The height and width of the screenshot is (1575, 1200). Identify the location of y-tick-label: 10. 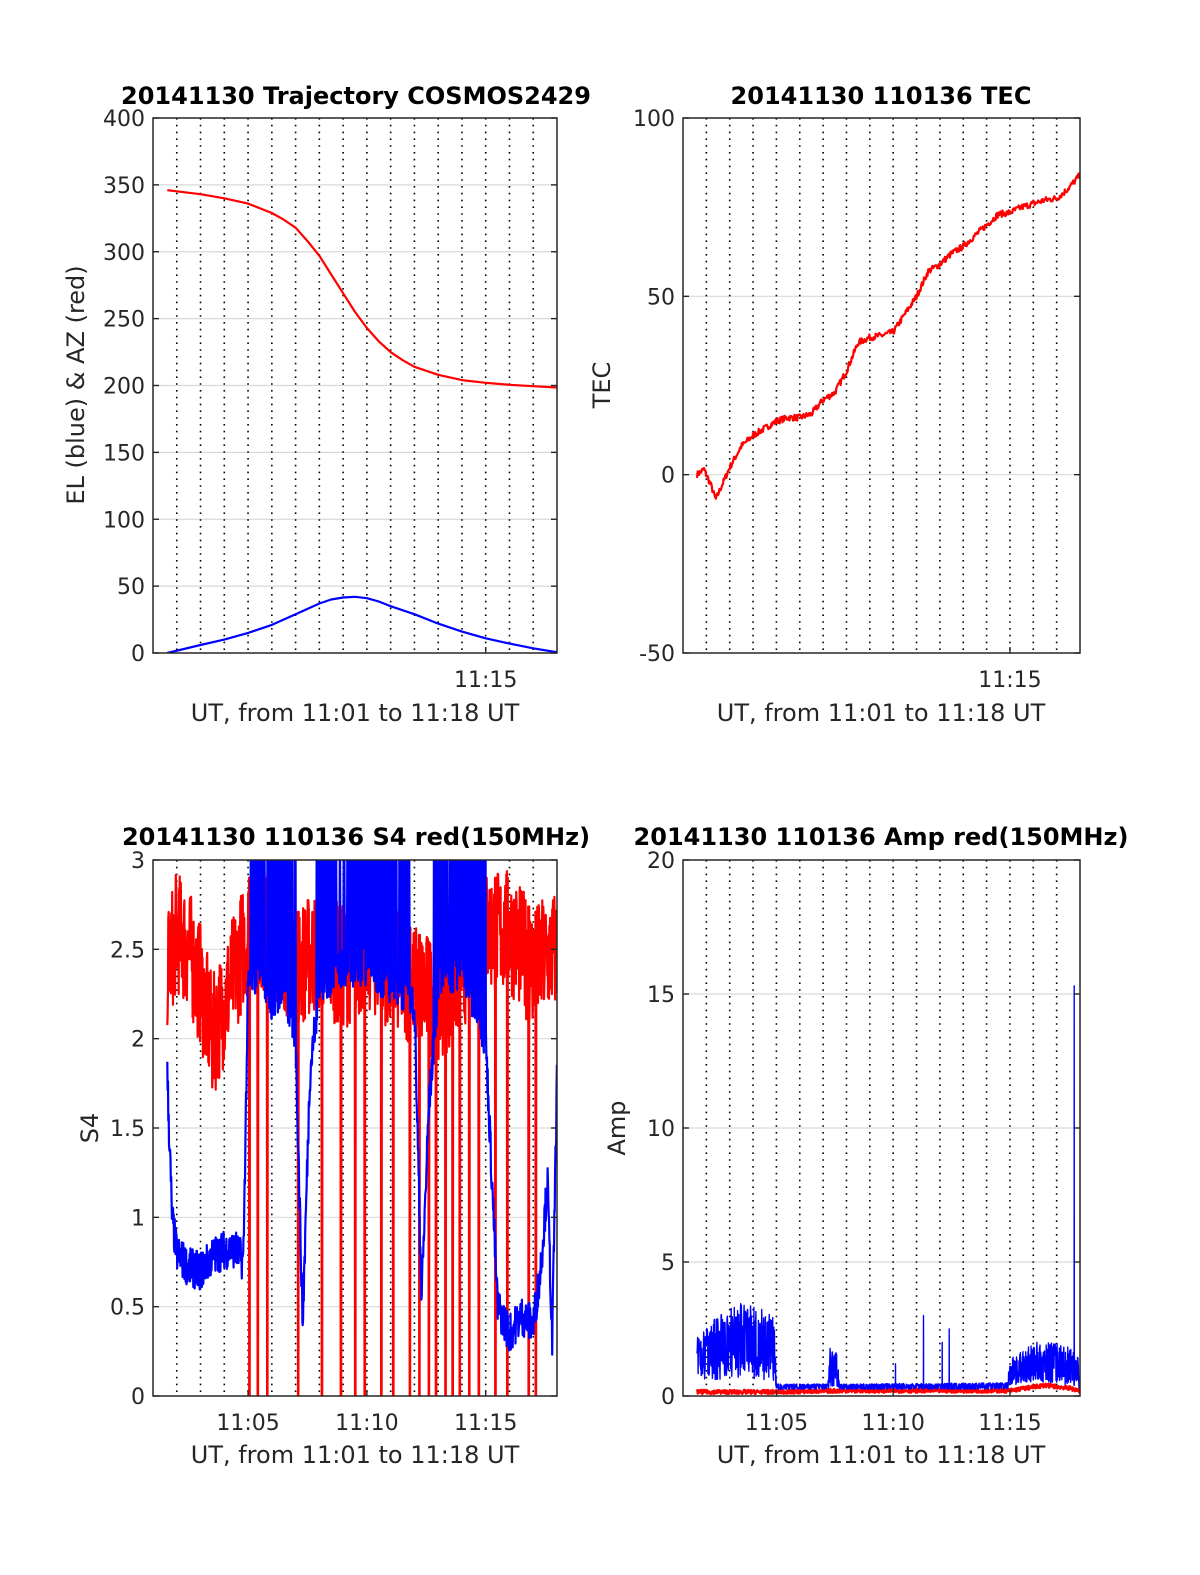
(661, 1129).